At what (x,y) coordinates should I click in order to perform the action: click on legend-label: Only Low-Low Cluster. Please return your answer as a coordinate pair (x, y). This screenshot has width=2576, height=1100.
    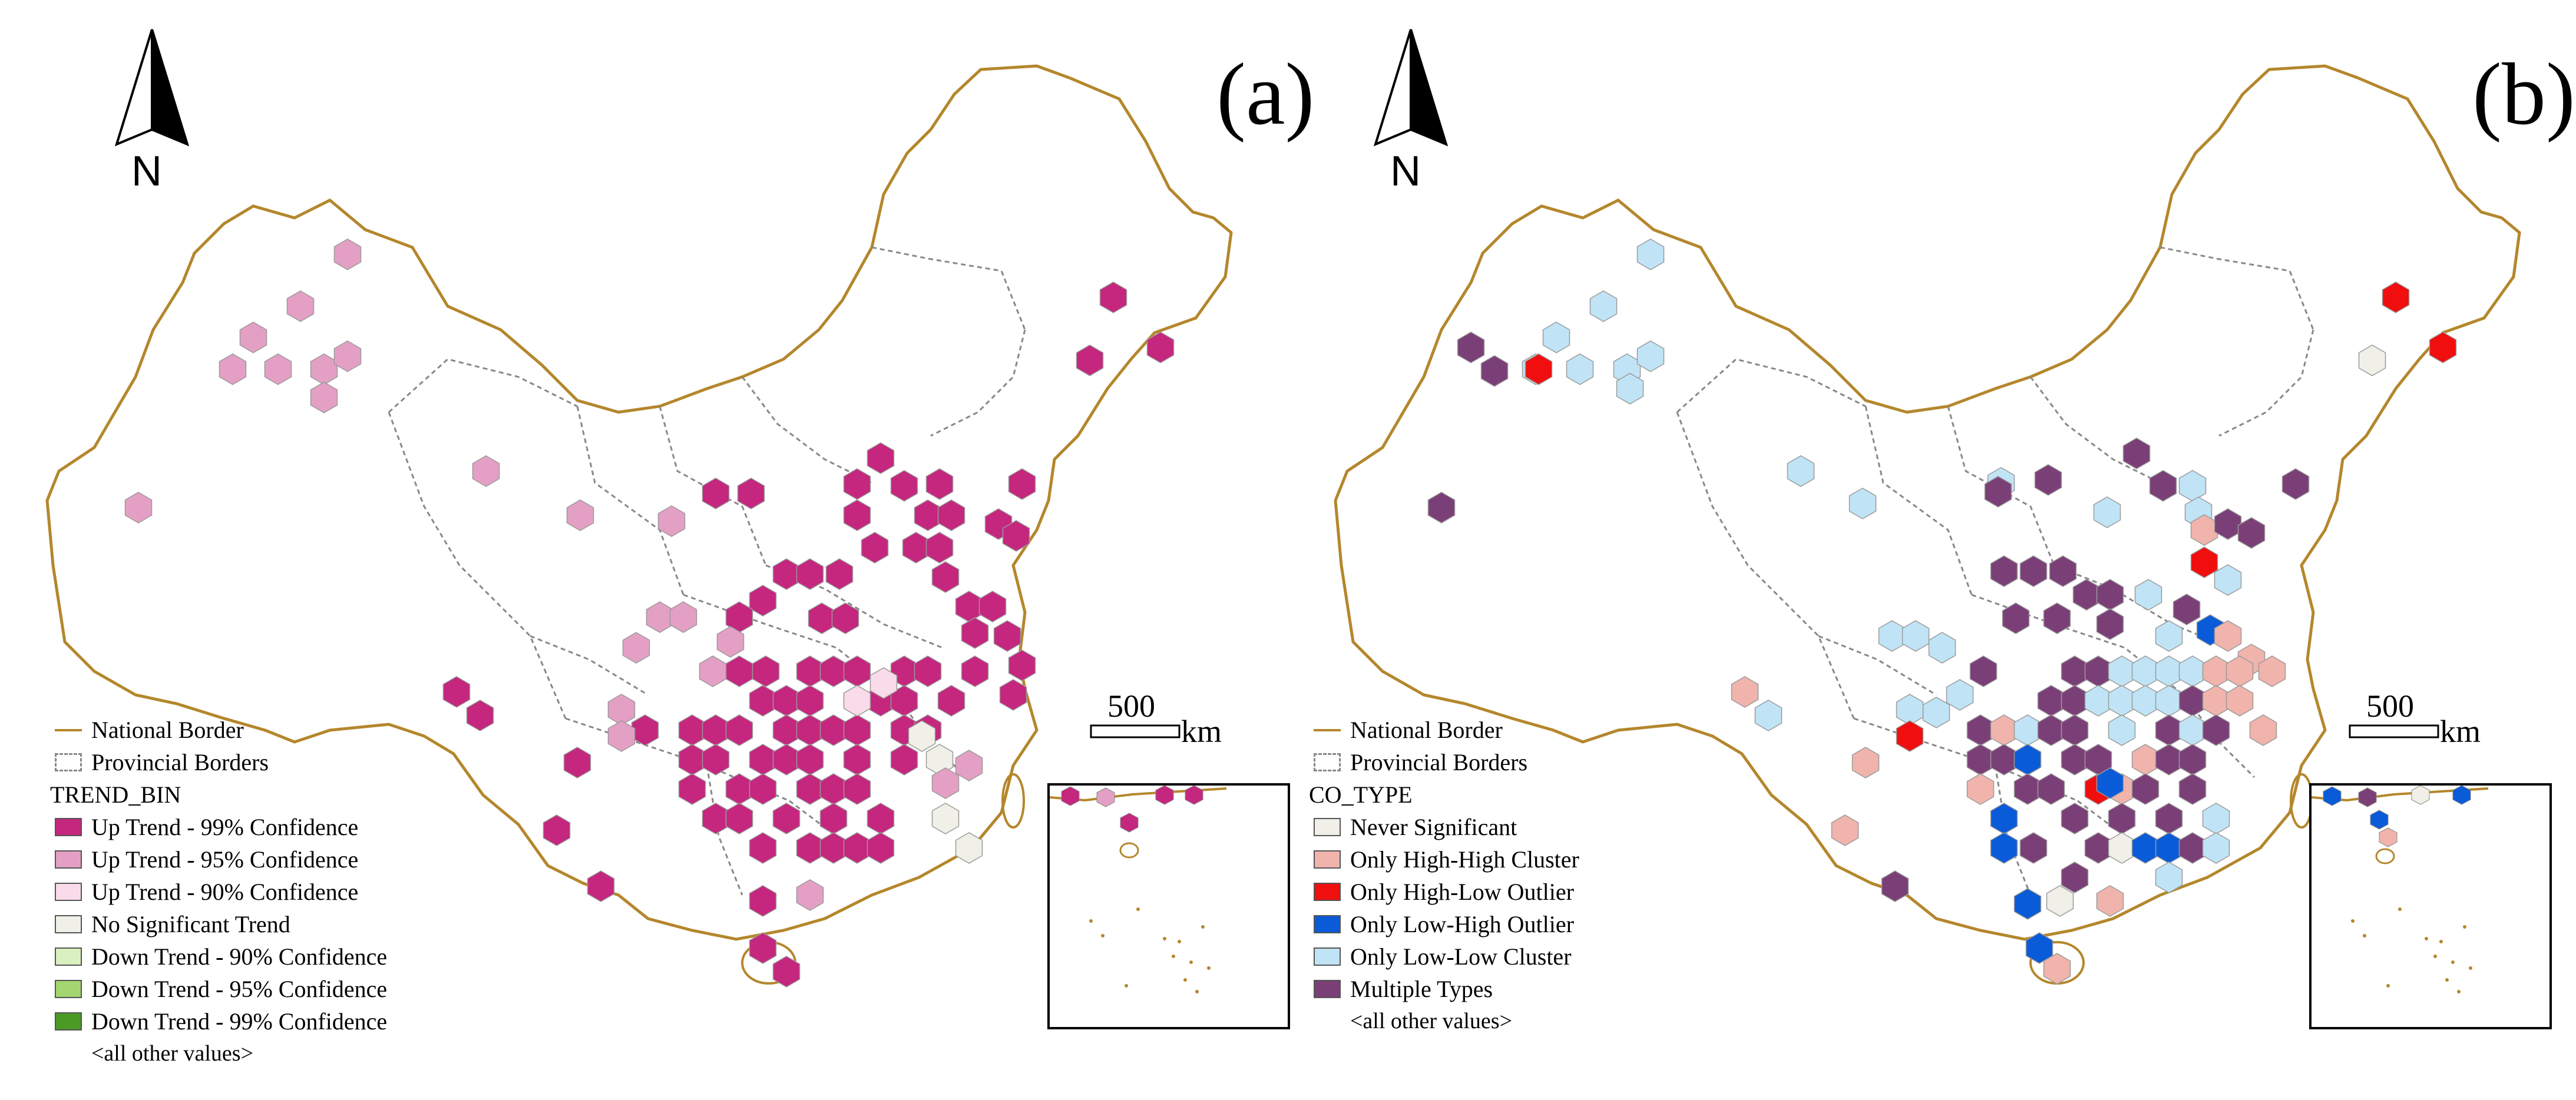
    Looking at the image, I should click on (1461, 956).